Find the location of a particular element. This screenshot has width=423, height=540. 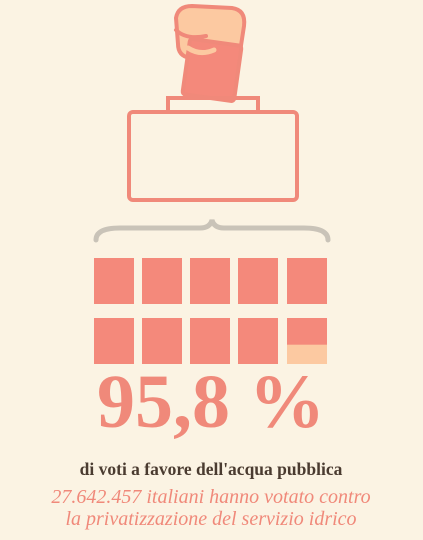

ballot-hand-icon is located at coordinates (210, 53).